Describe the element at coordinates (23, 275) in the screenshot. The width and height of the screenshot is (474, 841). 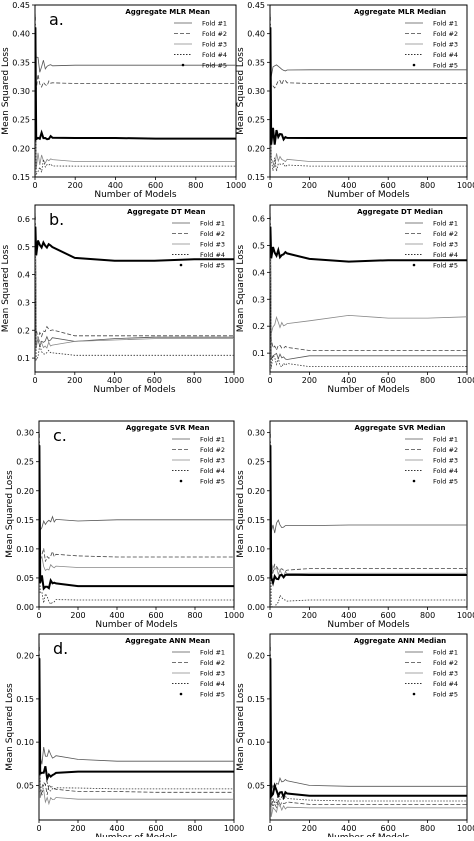
I see `y-tick-label: 0.4` at that location.